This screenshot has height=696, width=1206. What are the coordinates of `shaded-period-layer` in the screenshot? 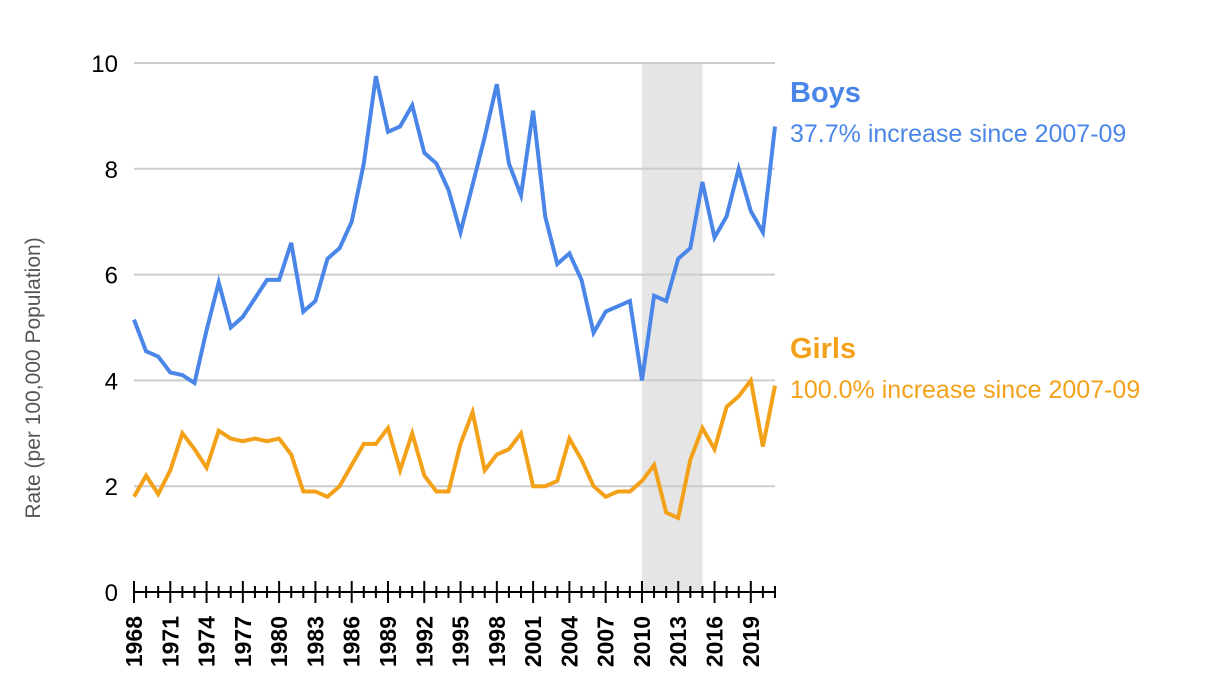 It's located at (672, 327).